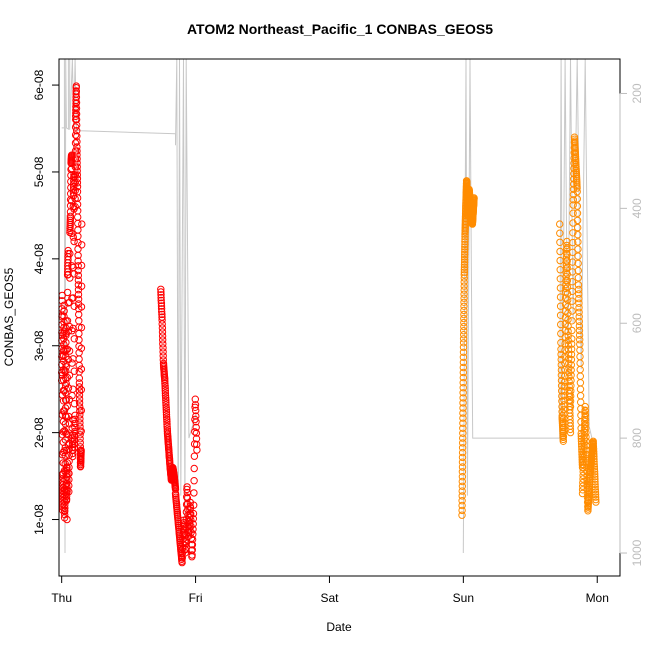 This screenshot has height=650, width=650. What do you see at coordinates (637, 323) in the screenshot?
I see `y2-tick-label: 600` at bounding box center [637, 323].